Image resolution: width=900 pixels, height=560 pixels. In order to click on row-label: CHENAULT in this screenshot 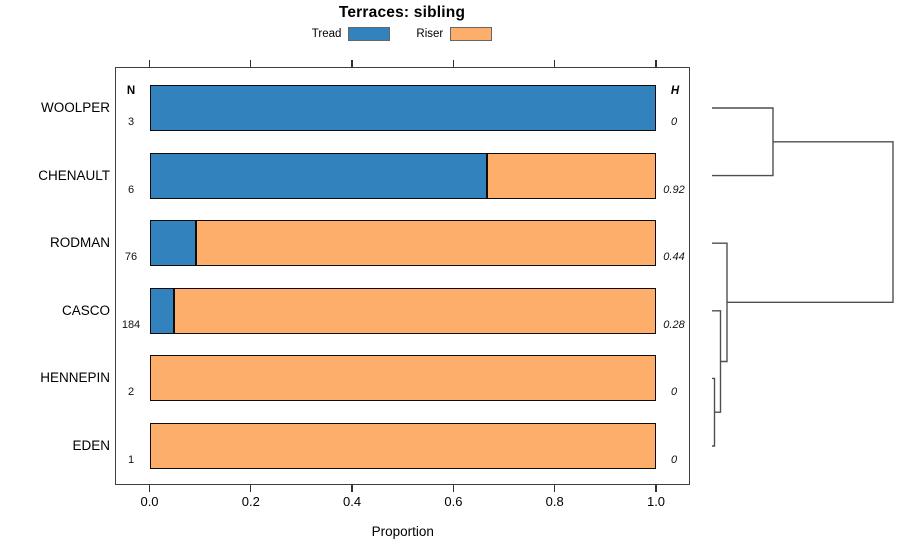, I will do `click(74, 175)`.